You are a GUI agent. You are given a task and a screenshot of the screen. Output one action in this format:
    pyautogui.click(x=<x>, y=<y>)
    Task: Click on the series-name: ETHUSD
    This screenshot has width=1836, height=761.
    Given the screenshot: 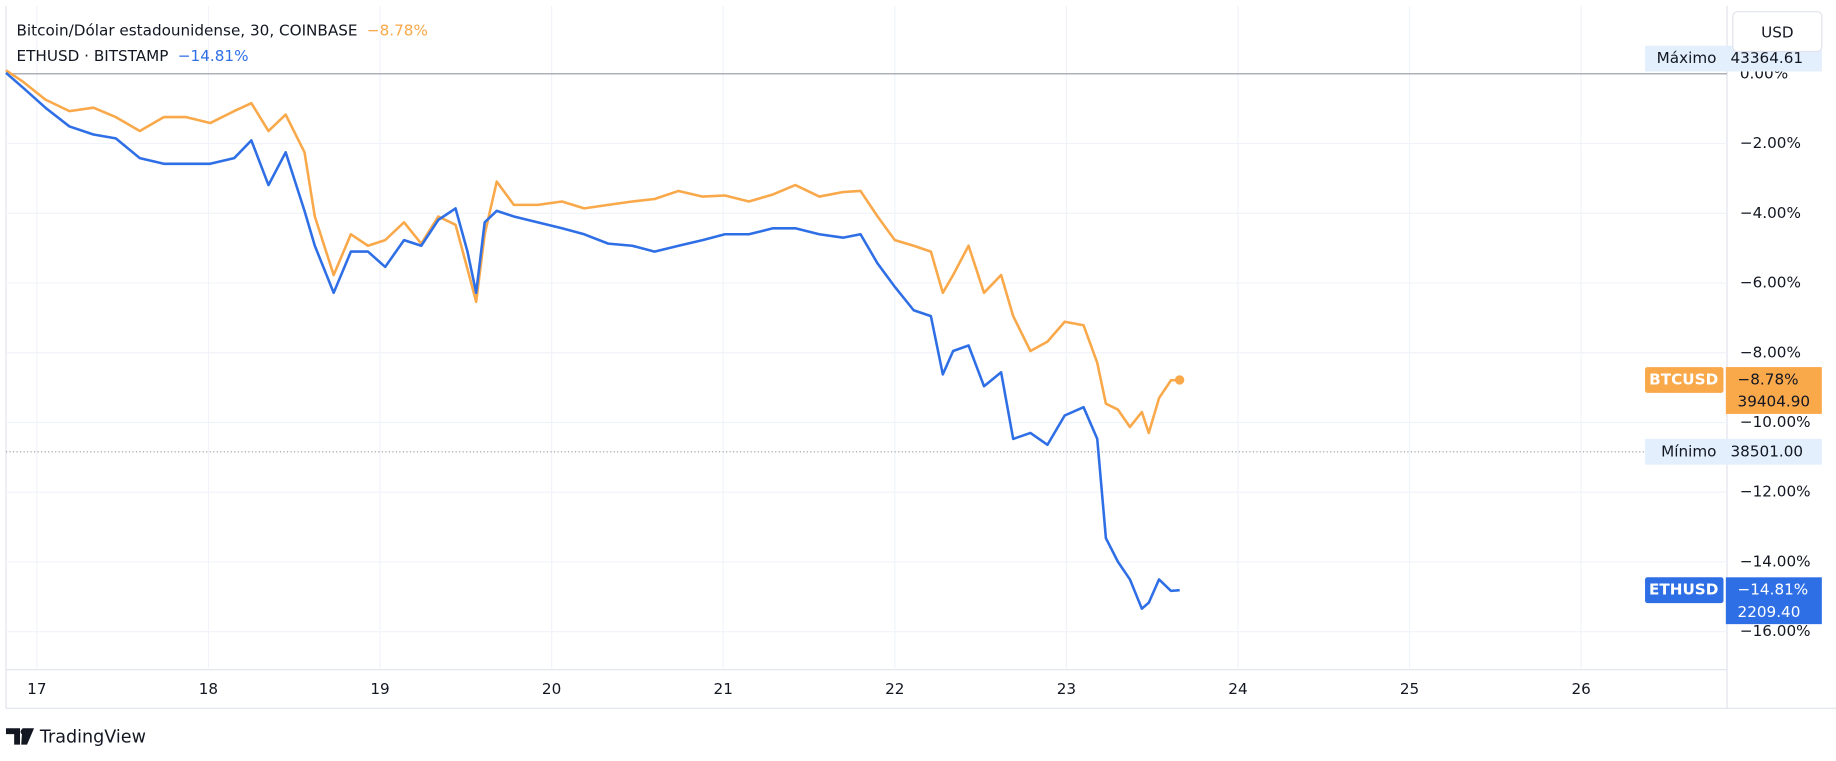 What is the action you would take?
    pyautogui.click(x=1683, y=590)
    